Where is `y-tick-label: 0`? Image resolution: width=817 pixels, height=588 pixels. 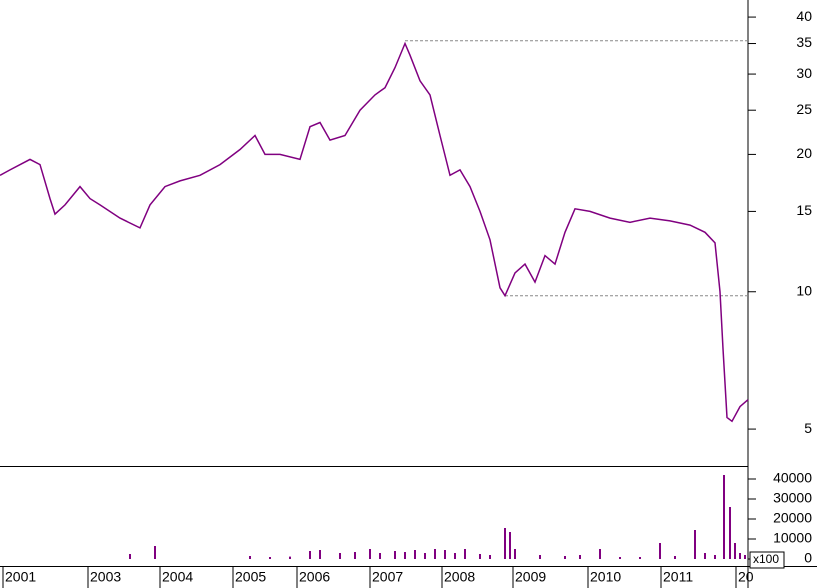
y-tick-label: 0 is located at coordinates (808, 558).